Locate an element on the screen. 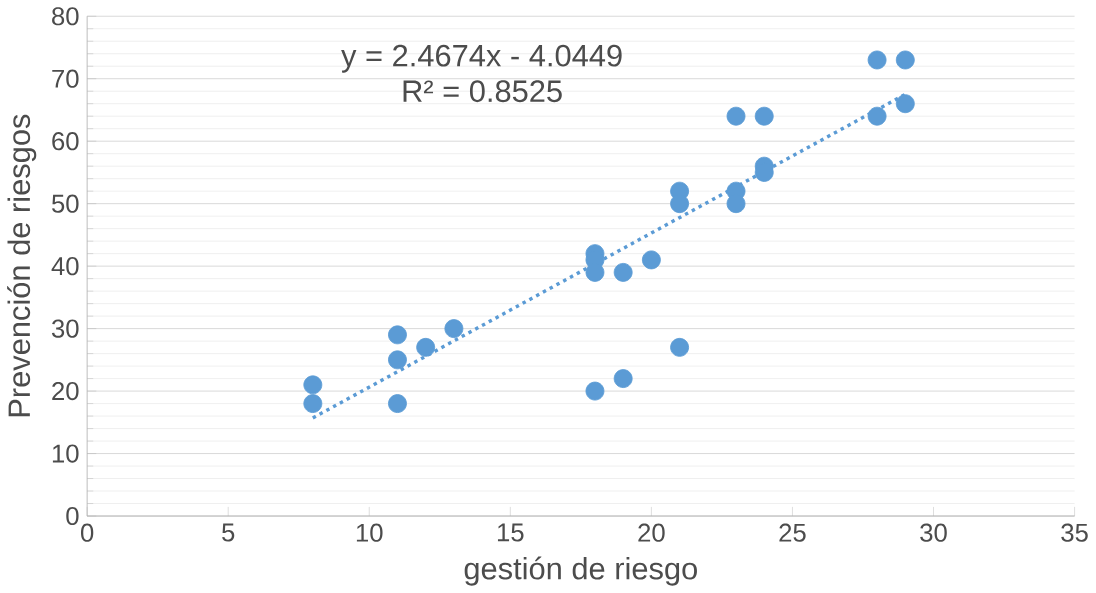 The height and width of the screenshot is (593, 1096). annotation: y = 2.4674x - 4.0449 is located at coordinates (481, 58).